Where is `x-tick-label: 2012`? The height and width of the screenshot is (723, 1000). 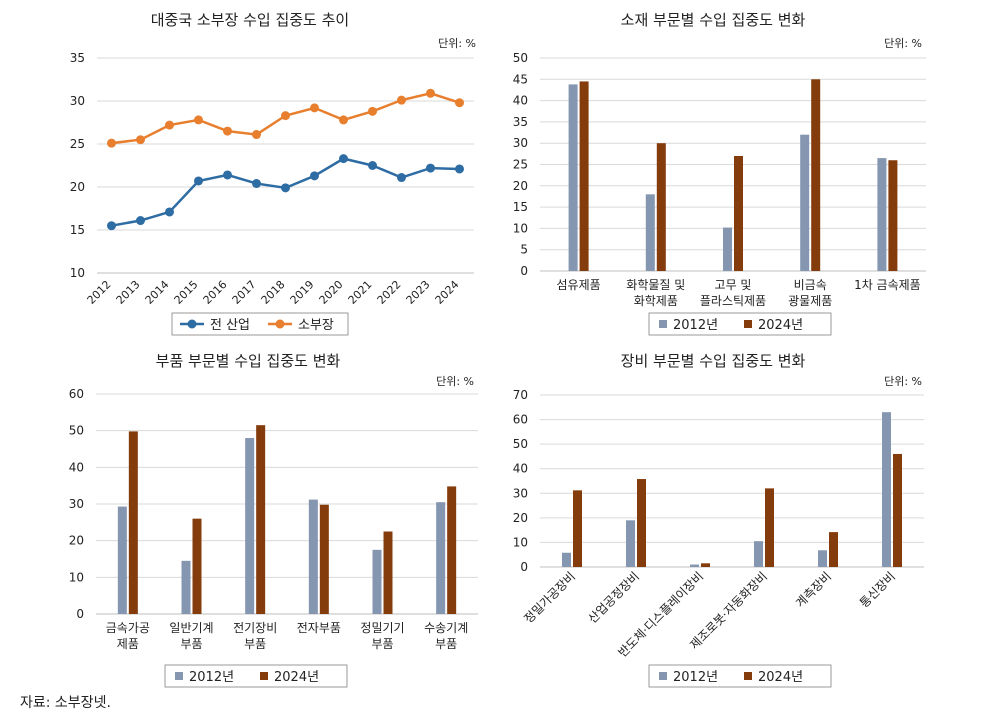
x-tick-label: 2012 is located at coordinates (99, 292).